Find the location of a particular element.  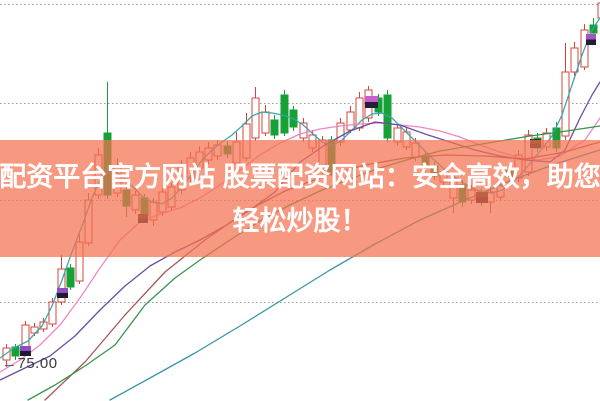

price-marker-label: ←75.00 is located at coordinates (30, 363).